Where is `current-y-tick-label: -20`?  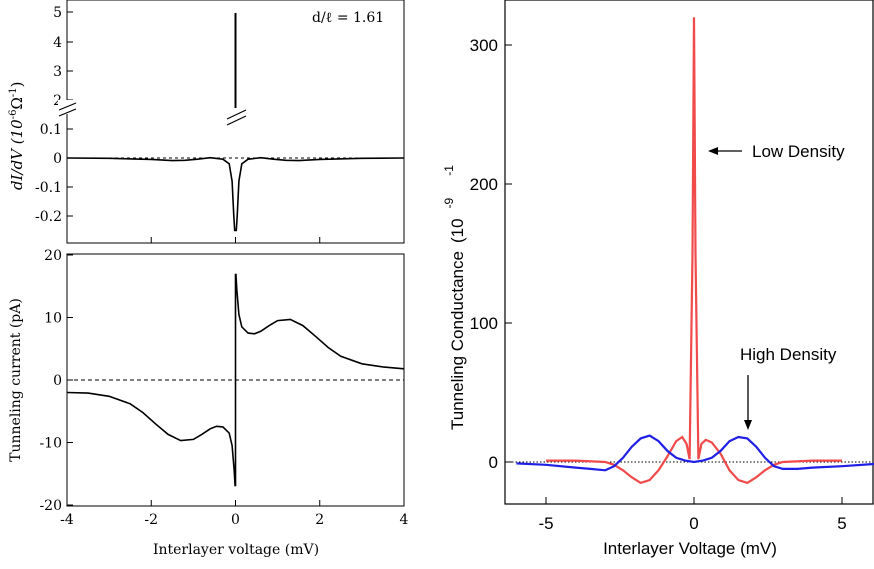 current-y-tick-label: -20 is located at coordinates (50, 506).